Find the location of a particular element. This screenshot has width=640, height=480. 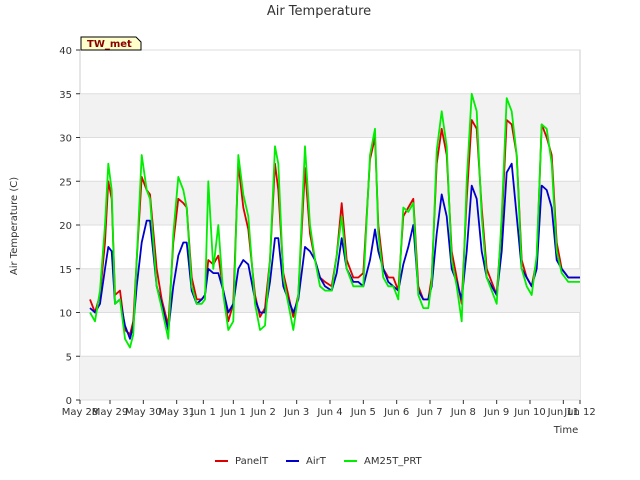

station-badge: TW_met is located at coordinates (111, 43).